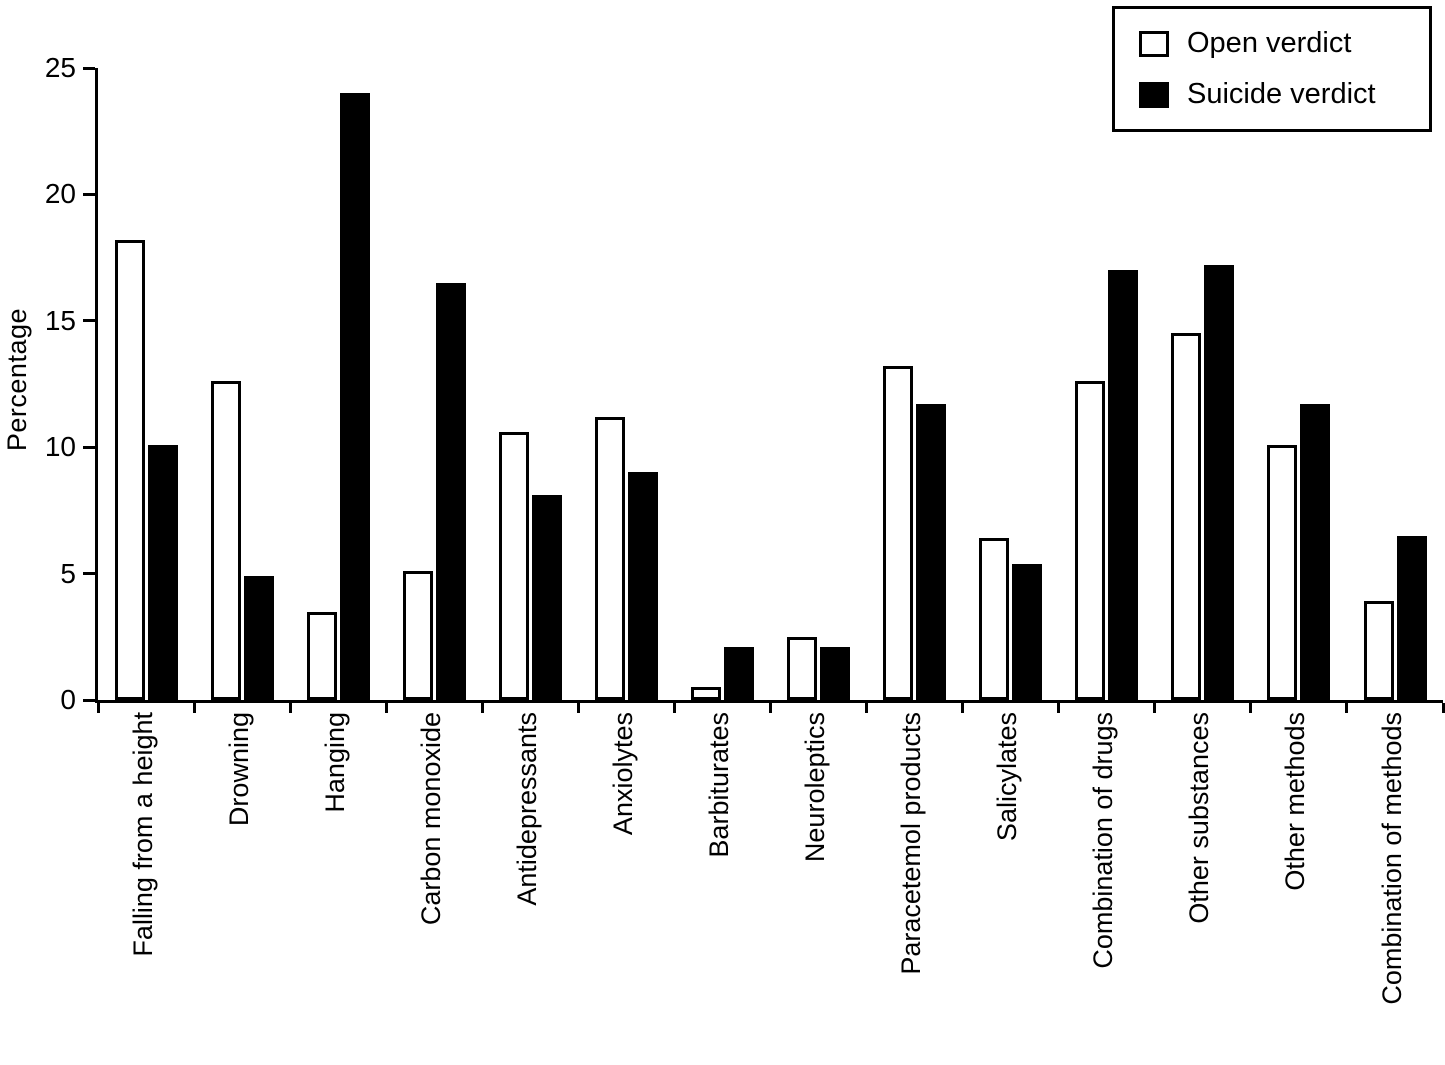  Describe the element at coordinates (1007, 777) in the screenshot. I see `x-axis-label: Salicylates` at that location.